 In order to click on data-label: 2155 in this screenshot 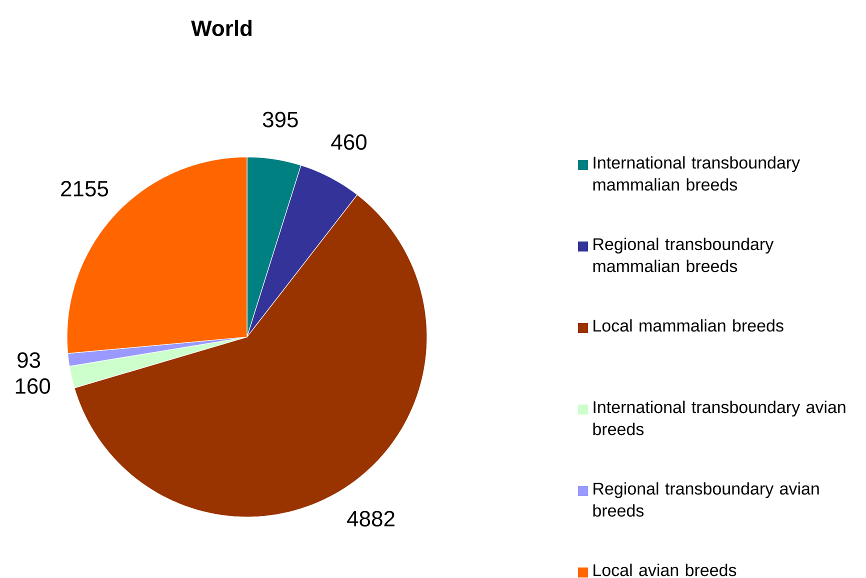, I will do `click(84, 188)`.